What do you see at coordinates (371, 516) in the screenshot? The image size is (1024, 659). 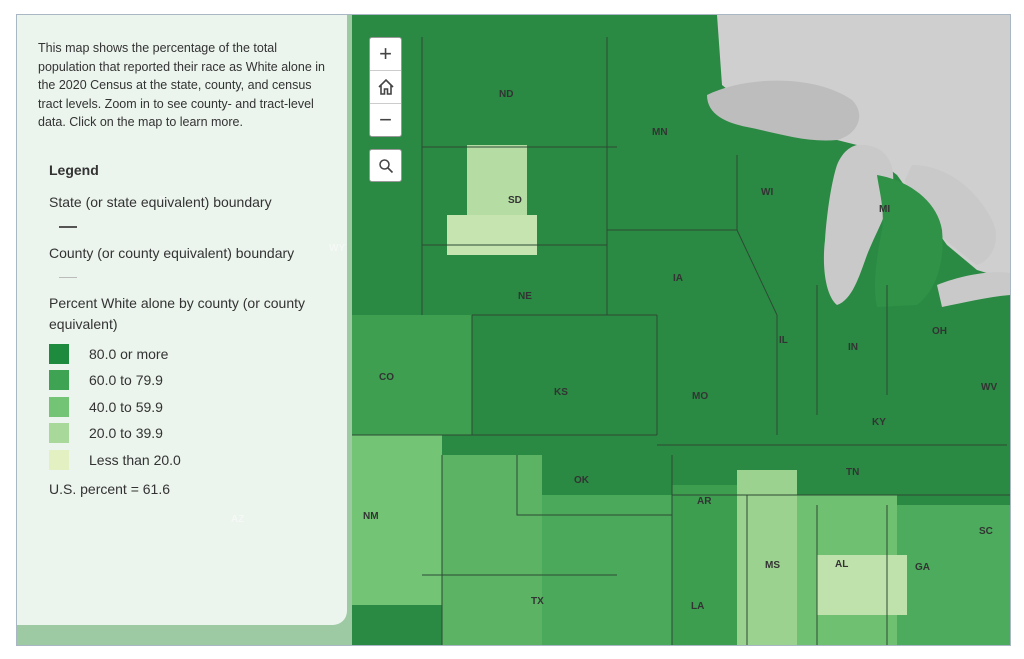 I see `state-label: NM` at bounding box center [371, 516].